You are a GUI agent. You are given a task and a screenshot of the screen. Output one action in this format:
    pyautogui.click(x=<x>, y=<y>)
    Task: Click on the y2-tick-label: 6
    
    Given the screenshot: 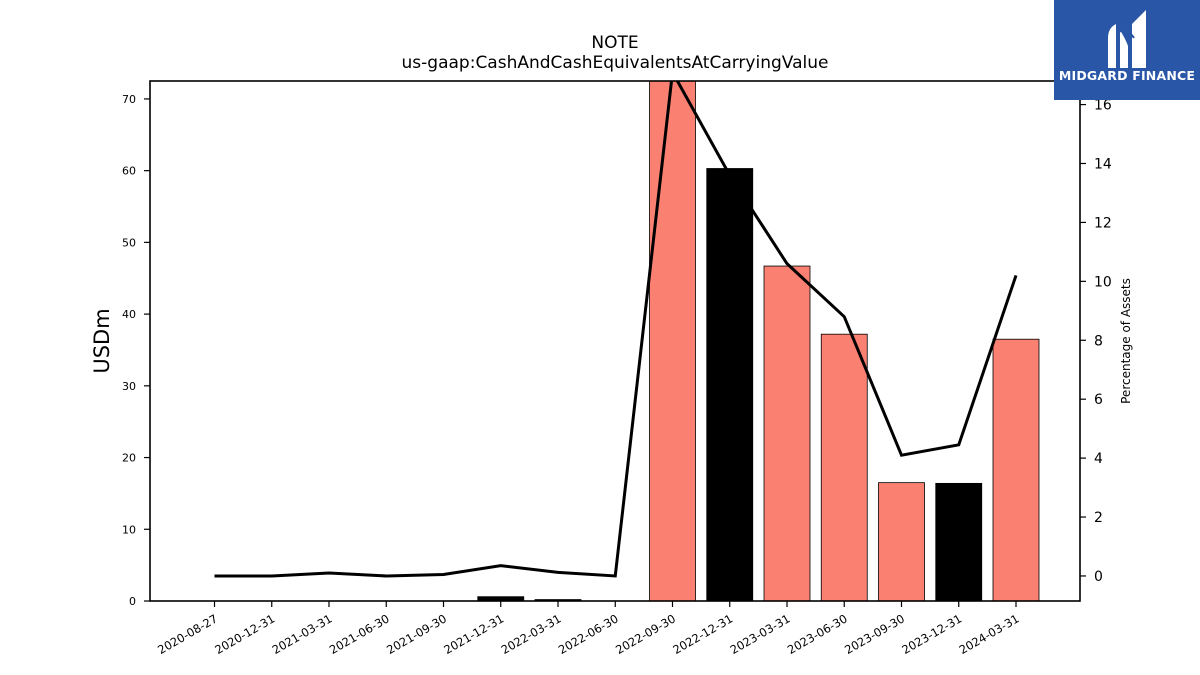 What is the action you would take?
    pyautogui.click(x=1098, y=400)
    